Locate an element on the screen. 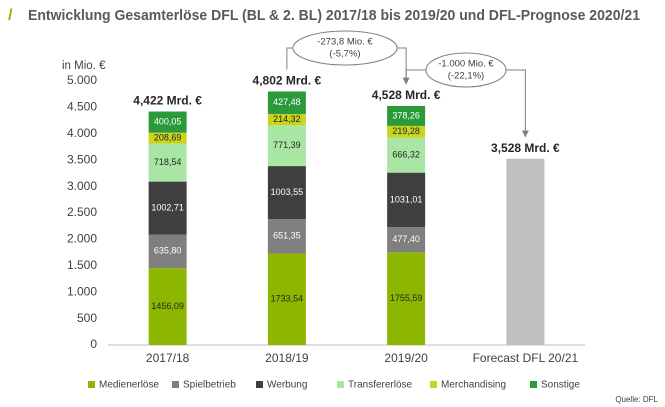 This screenshot has width=665, height=407. y-tick-label: 1.500 is located at coordinates (82, 265).